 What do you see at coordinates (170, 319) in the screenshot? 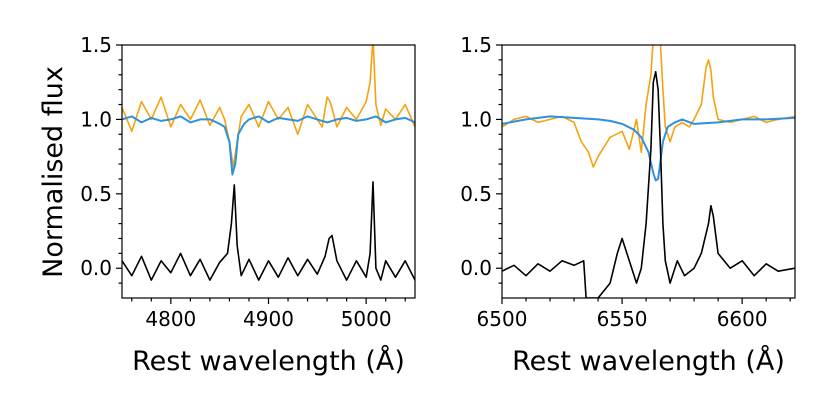
I see `x-tick-label: 4800` at bounding box center [170, 319].